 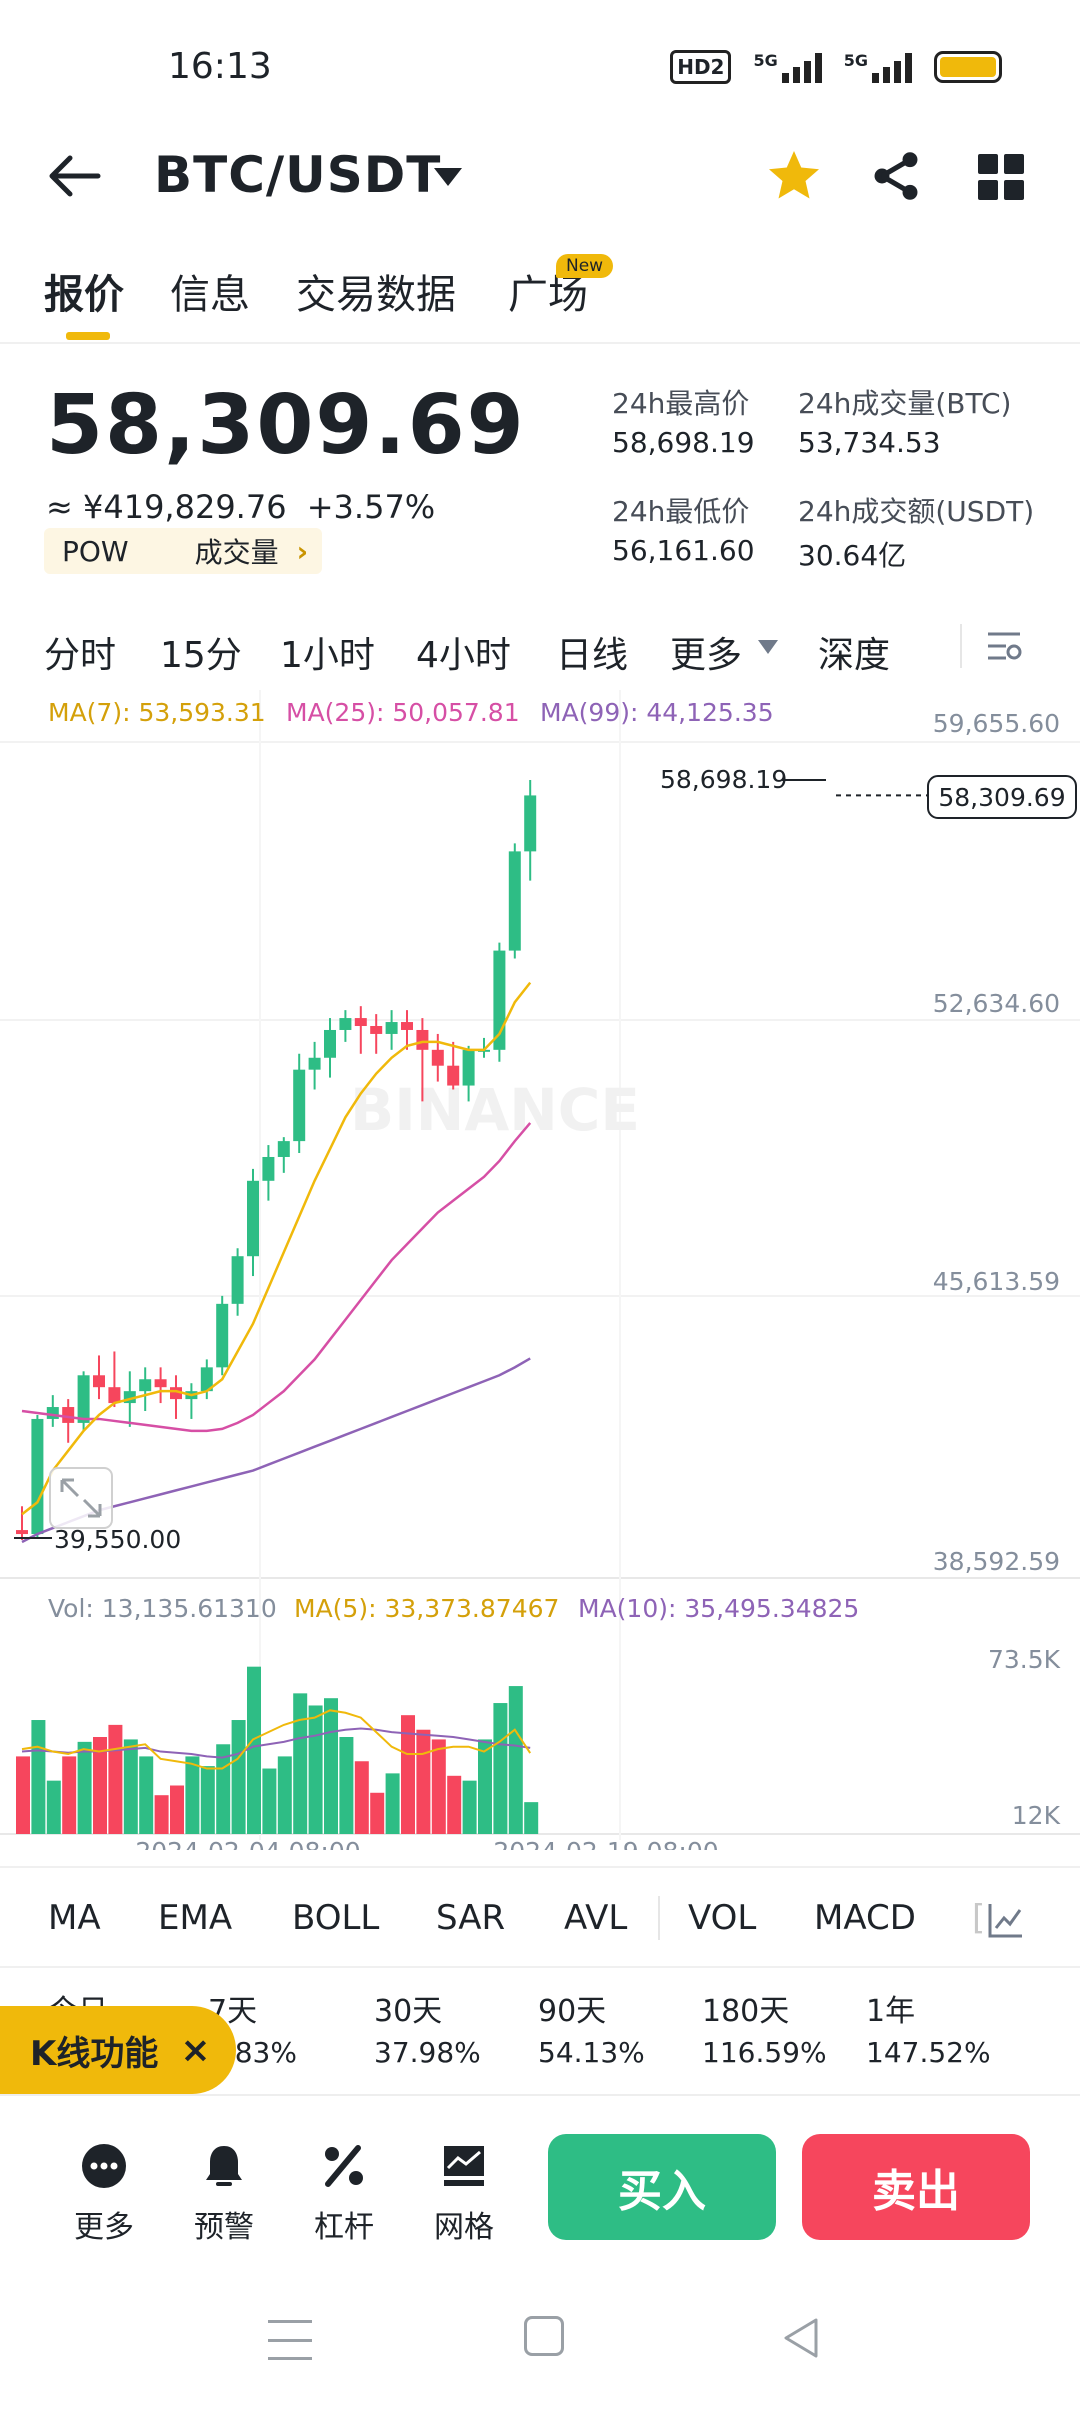 I want to click on vol-ma5-line, so click(x=276, y=1739).